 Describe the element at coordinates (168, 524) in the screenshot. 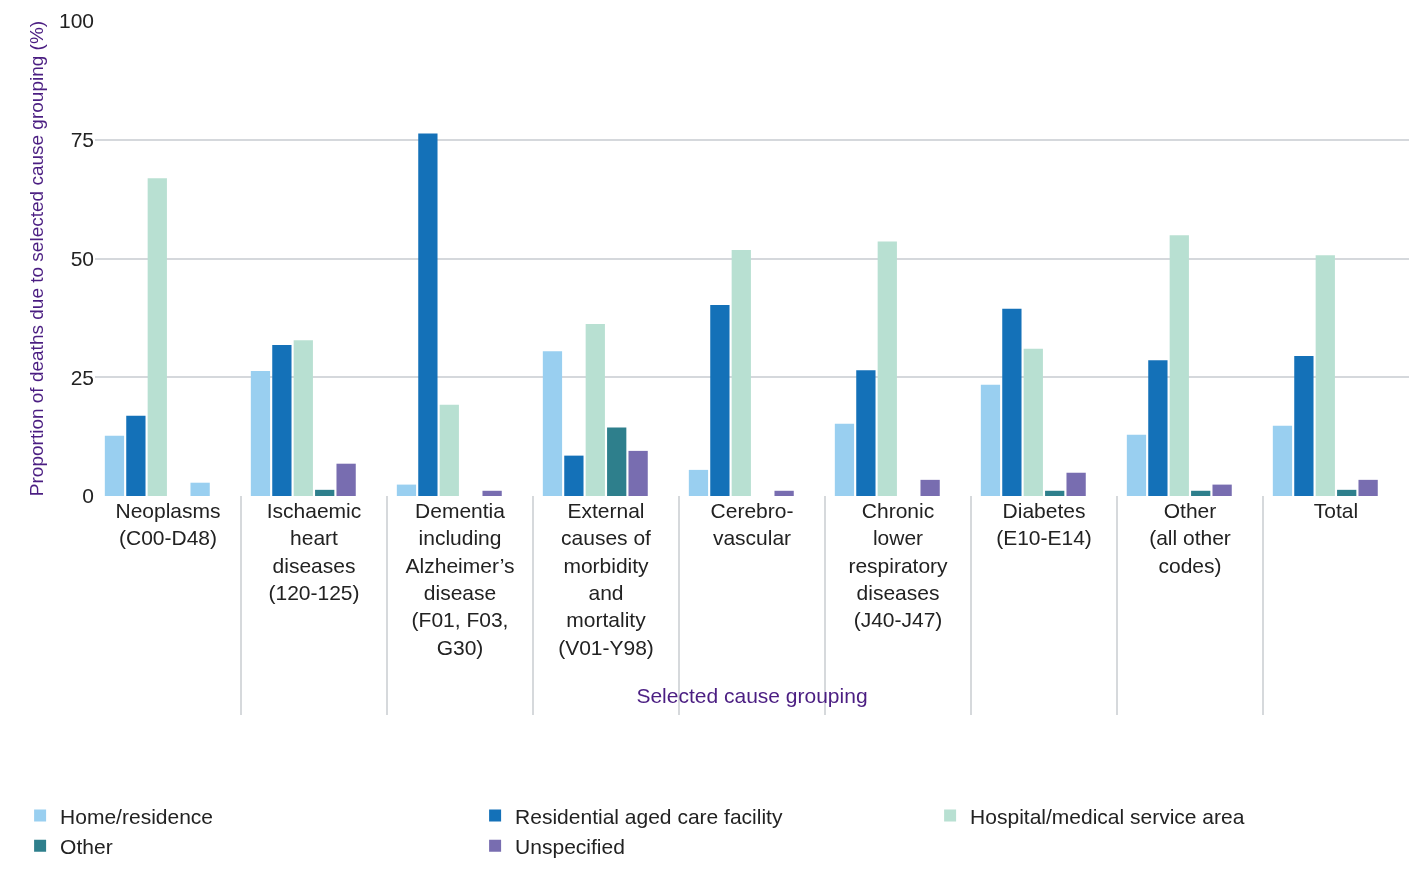

I see `x-tick-label: Neoplasms (C00-D48)` at that location.